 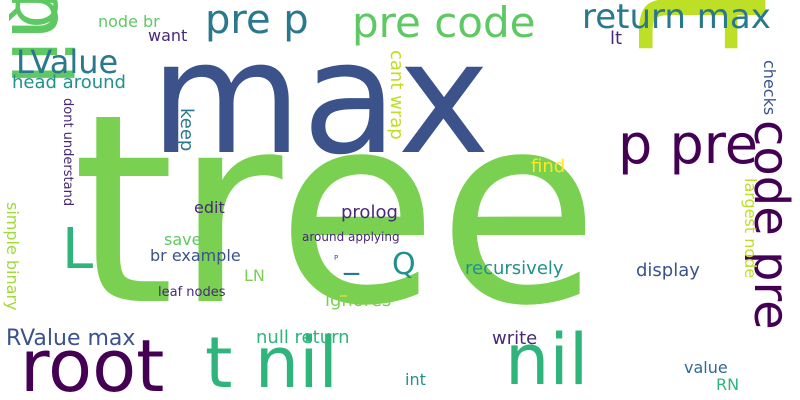 What do you see at coordinates (271, 361) in the screenshot?
I see `word-t-nil: t nil` at bounding box center [271, 361].